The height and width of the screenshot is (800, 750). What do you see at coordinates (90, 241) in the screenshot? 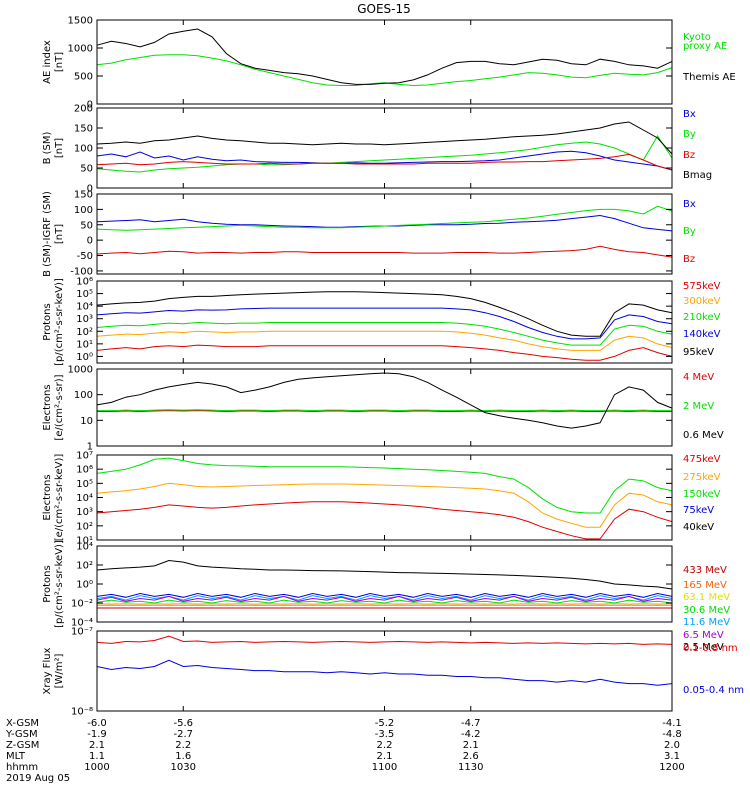
I see `panel-3-ytick-label: 0` at bounding box center [90, 241].